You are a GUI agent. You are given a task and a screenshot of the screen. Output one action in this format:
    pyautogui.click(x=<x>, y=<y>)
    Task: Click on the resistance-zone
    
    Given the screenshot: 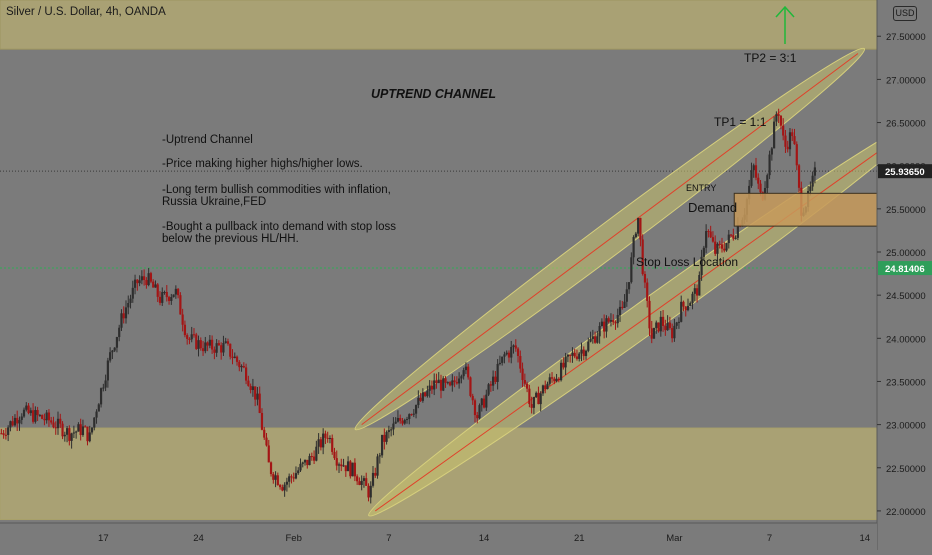 What is the action you would take?
    pyautogui.click(x=439, y=25)
    